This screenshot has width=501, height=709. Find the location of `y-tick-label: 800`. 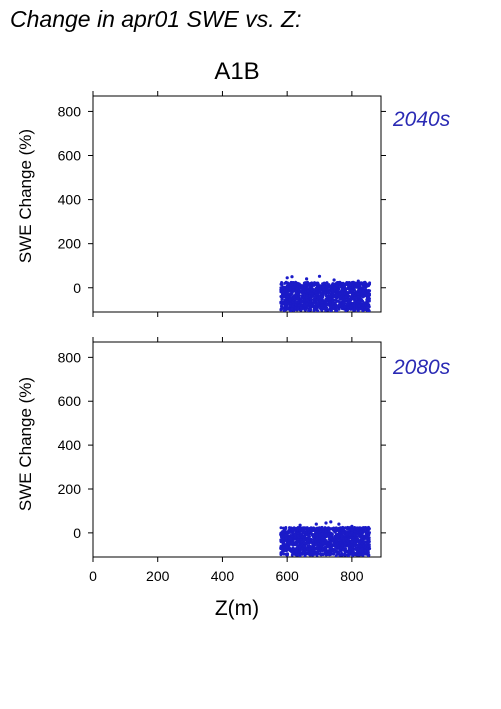

y-tick-label: 800 is located at coordinates (70, 357).